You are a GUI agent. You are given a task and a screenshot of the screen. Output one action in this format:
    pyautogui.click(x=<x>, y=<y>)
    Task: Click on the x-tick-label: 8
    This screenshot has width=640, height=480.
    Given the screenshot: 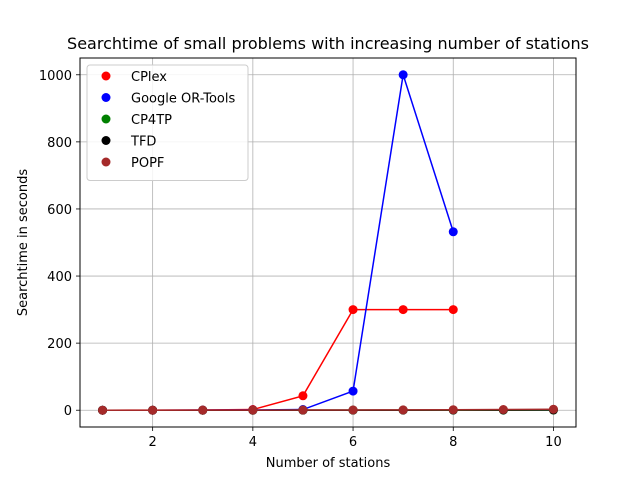 What is the action you would take?
    pyautogui.click(x=453, y=442)
    